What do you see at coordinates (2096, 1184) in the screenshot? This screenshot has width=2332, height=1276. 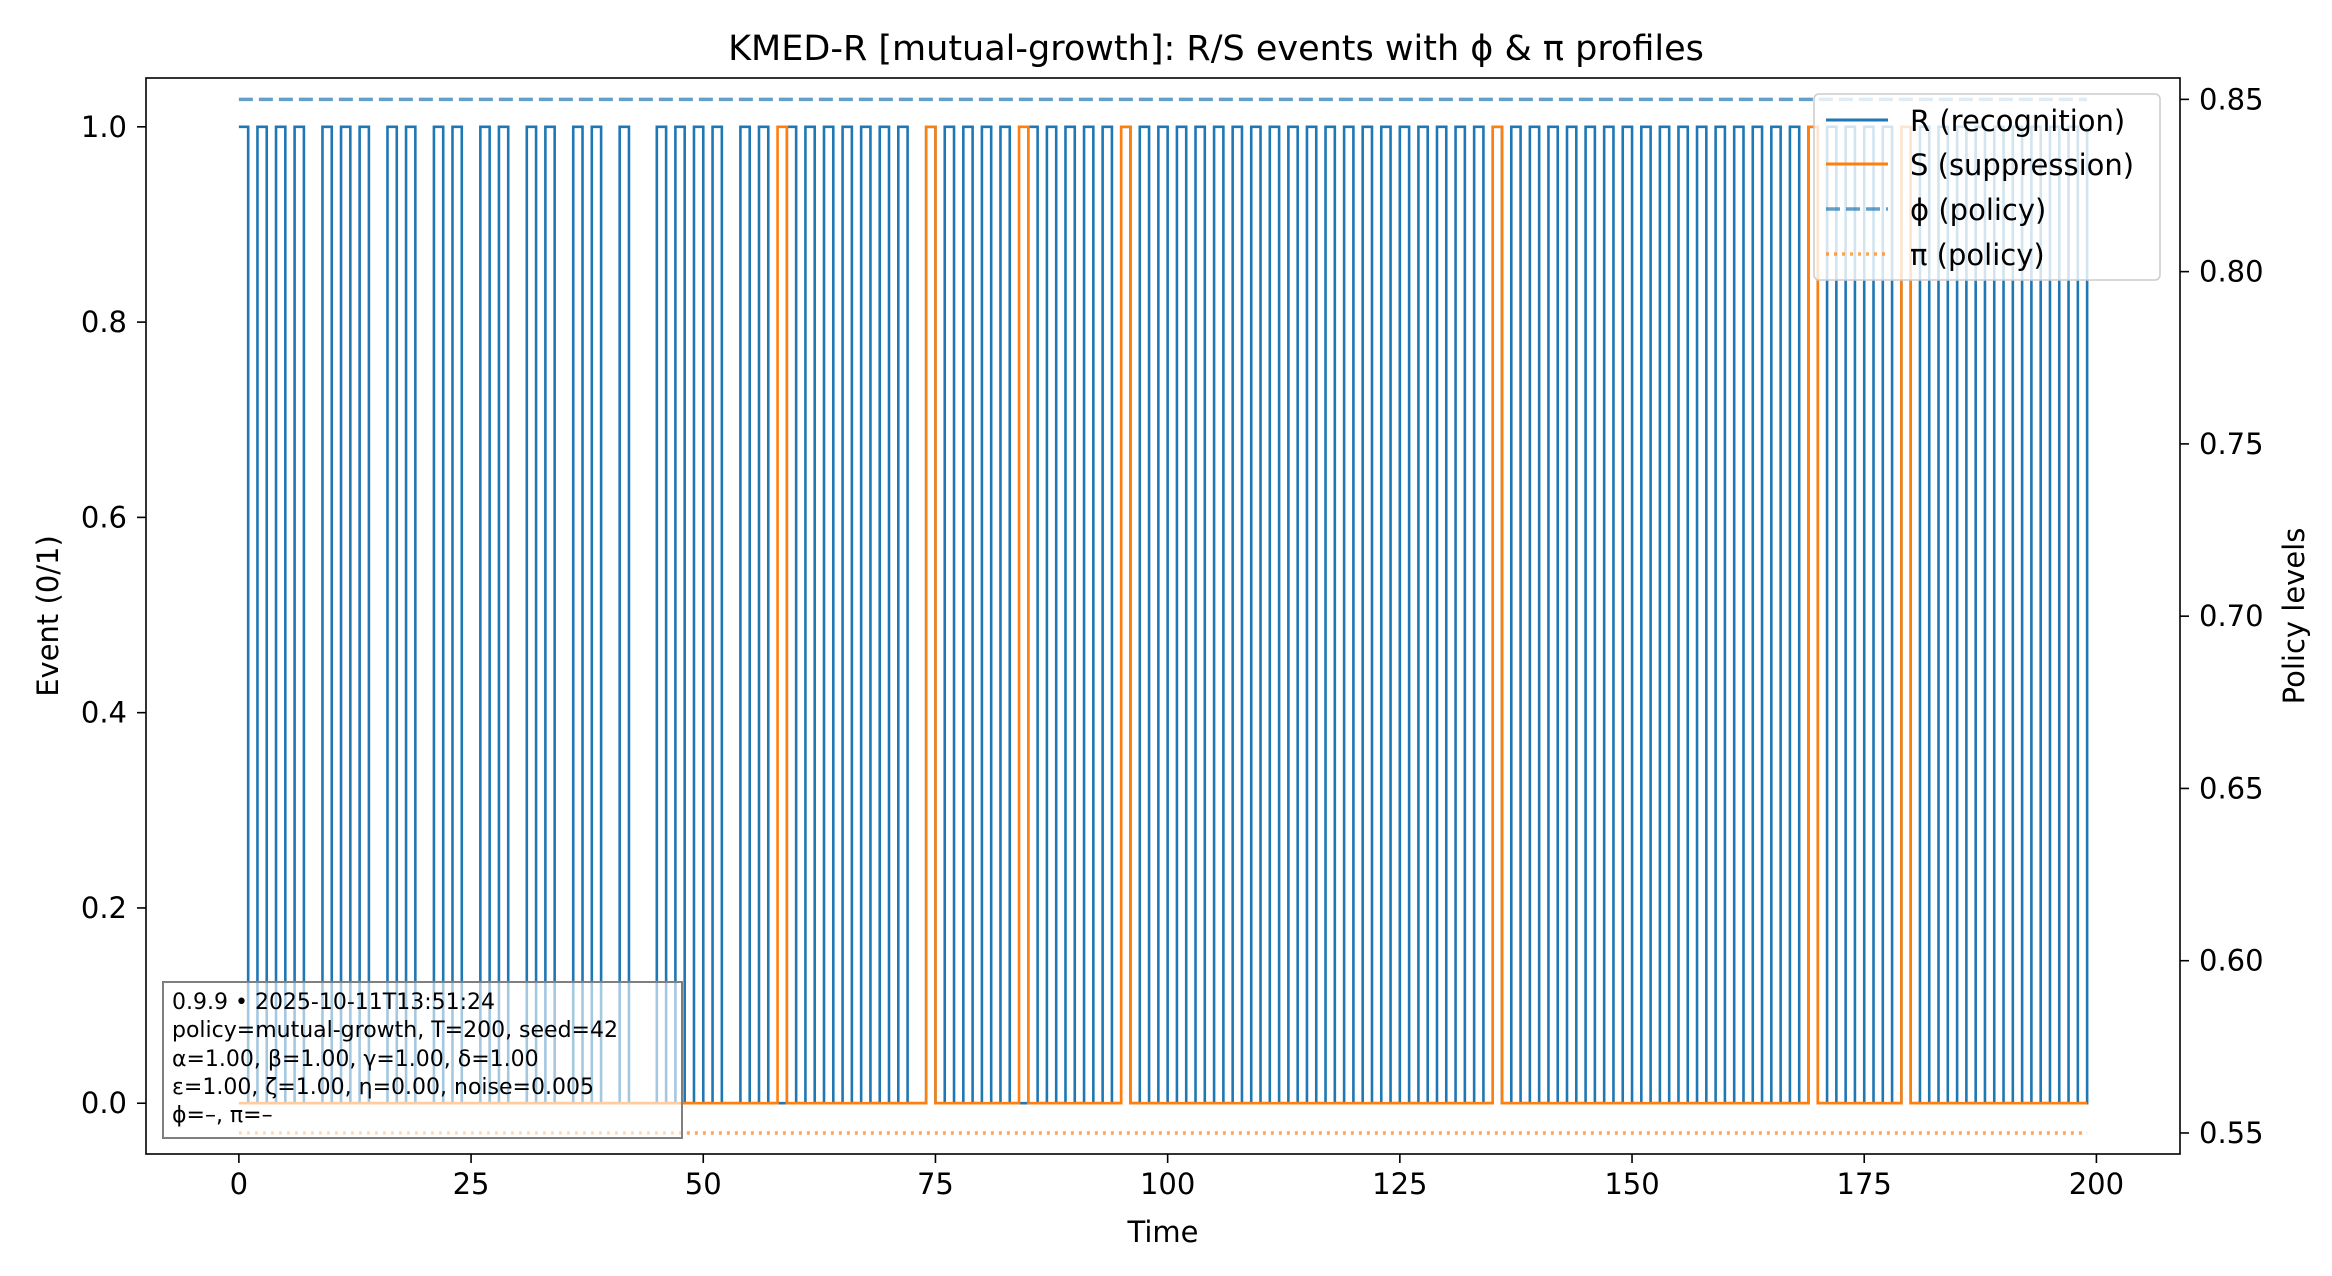 I see `x-tick-label: 200` at bounding box center [2096, 1184].